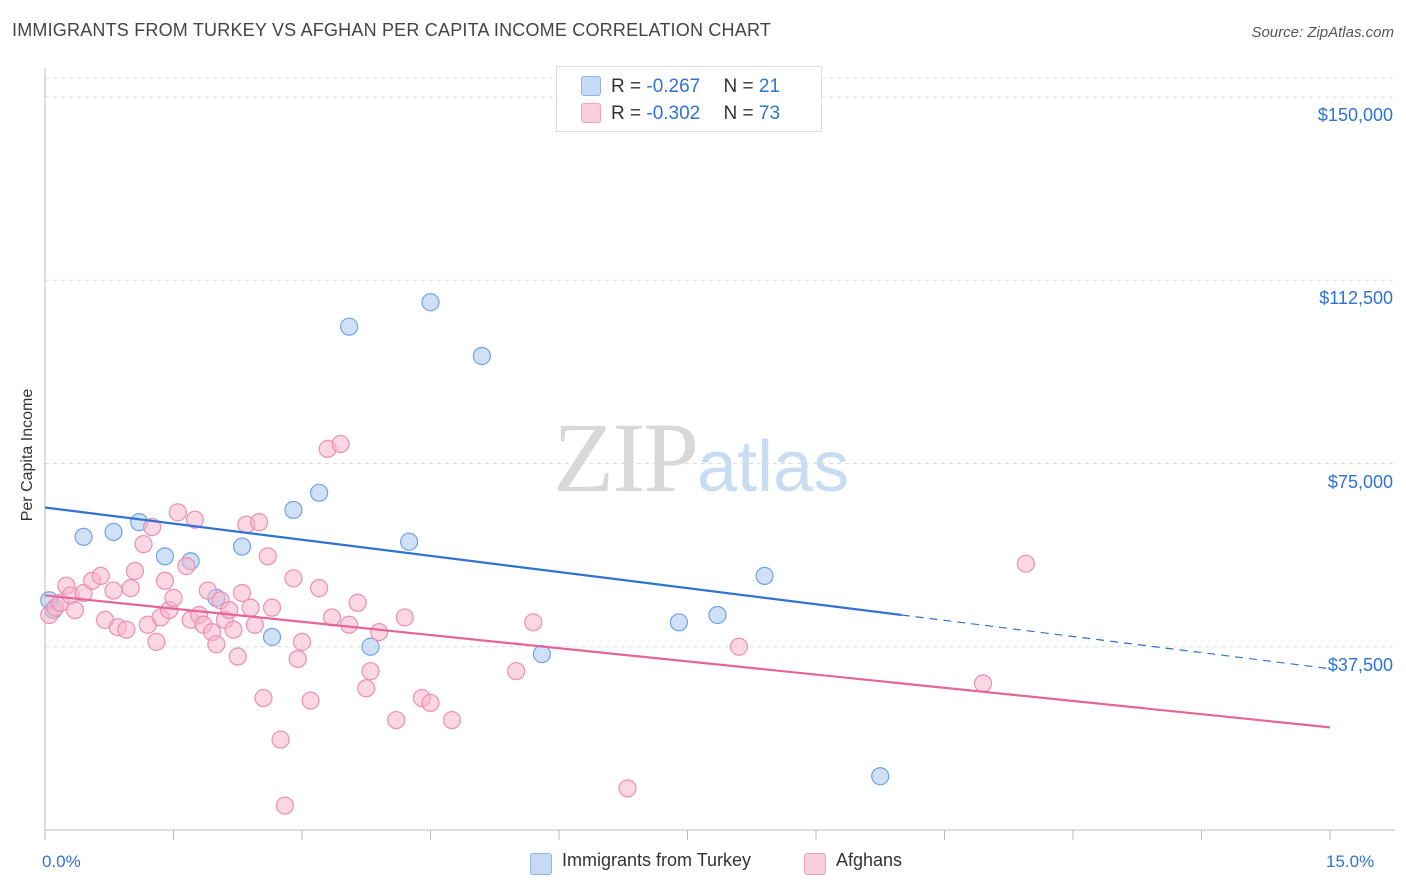 This screenshot has height=892, width=1406. Describe the element at coordinates (61, 861) in the screenshot. I see `x-tick-label-min: 0.0%` at that location.